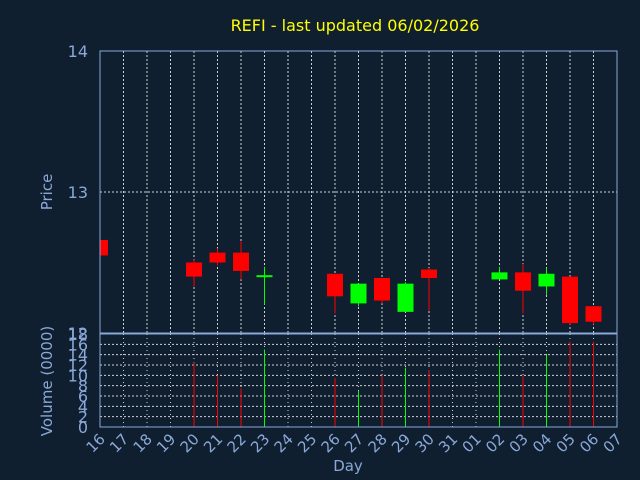 Image resolution: width=640 pixels, height=480 pixels. What do you see at coordinates (307, 443) in the screenshot?
I see `x-tick-label: 25` at bounding box center [307, 443].